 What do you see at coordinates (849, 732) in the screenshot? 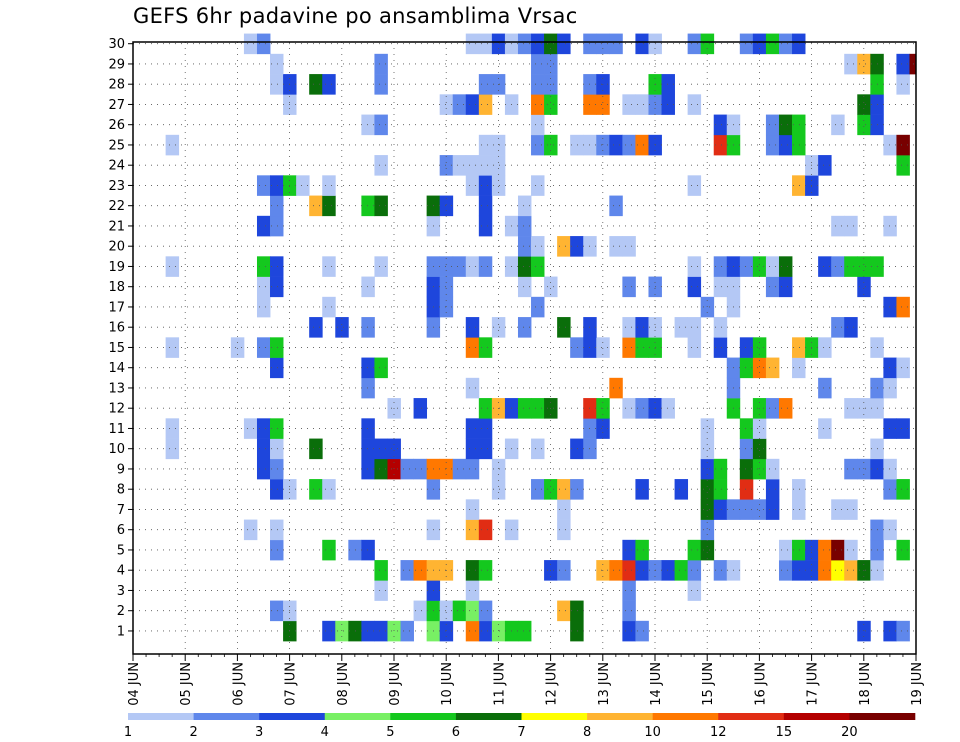
I see `colorbar-label: 20` at bounding box center [849, 732].